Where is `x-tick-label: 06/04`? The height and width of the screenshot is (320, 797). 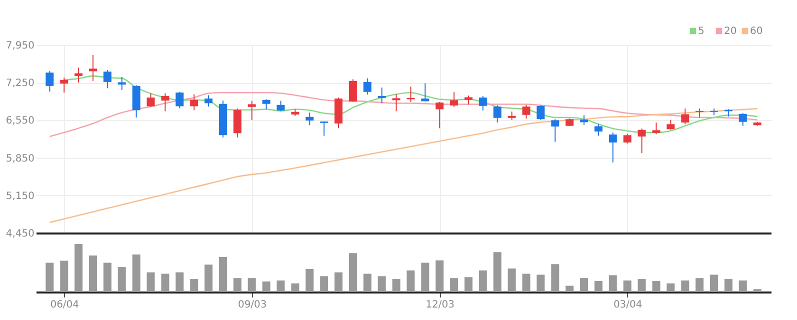
x-tick-label: 06/04 is located at coordinates (65, 305).